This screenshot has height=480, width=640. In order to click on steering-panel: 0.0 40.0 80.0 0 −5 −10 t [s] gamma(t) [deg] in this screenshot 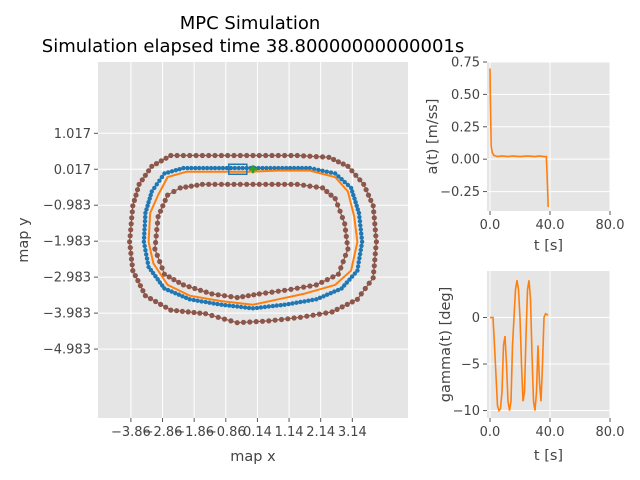, I will do `click(531, 367)`.